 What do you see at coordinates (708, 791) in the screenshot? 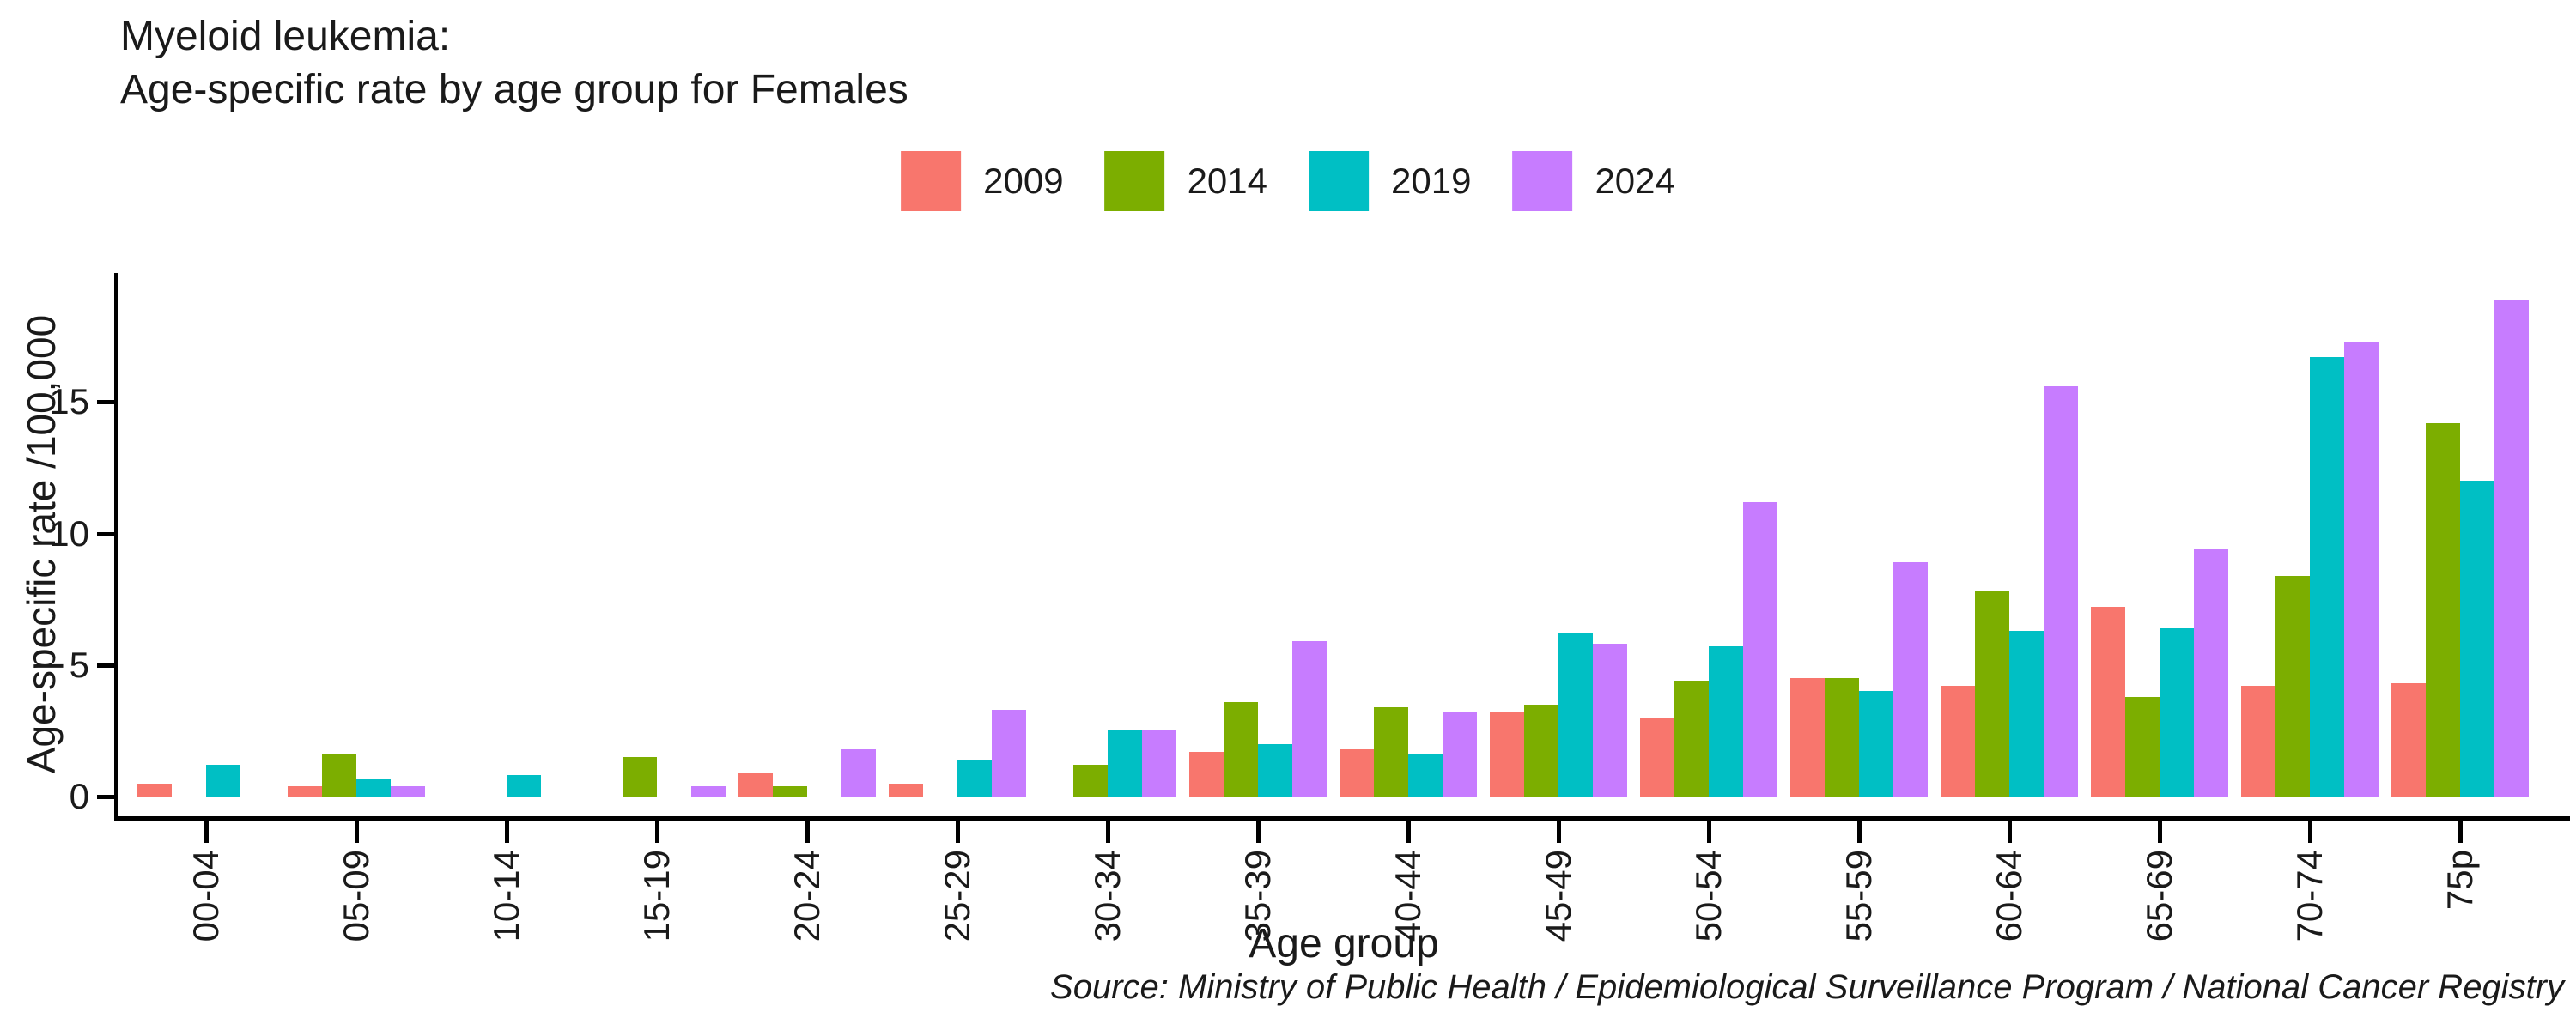
I see `bar-15-19-2024` at bounding box center [708, 791].